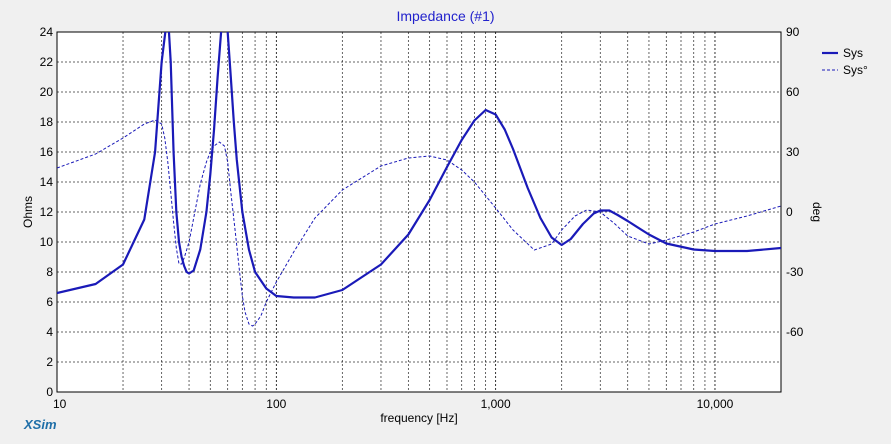  I want to click on legend-label-sys-phase: Sys°, so click(855, 70).